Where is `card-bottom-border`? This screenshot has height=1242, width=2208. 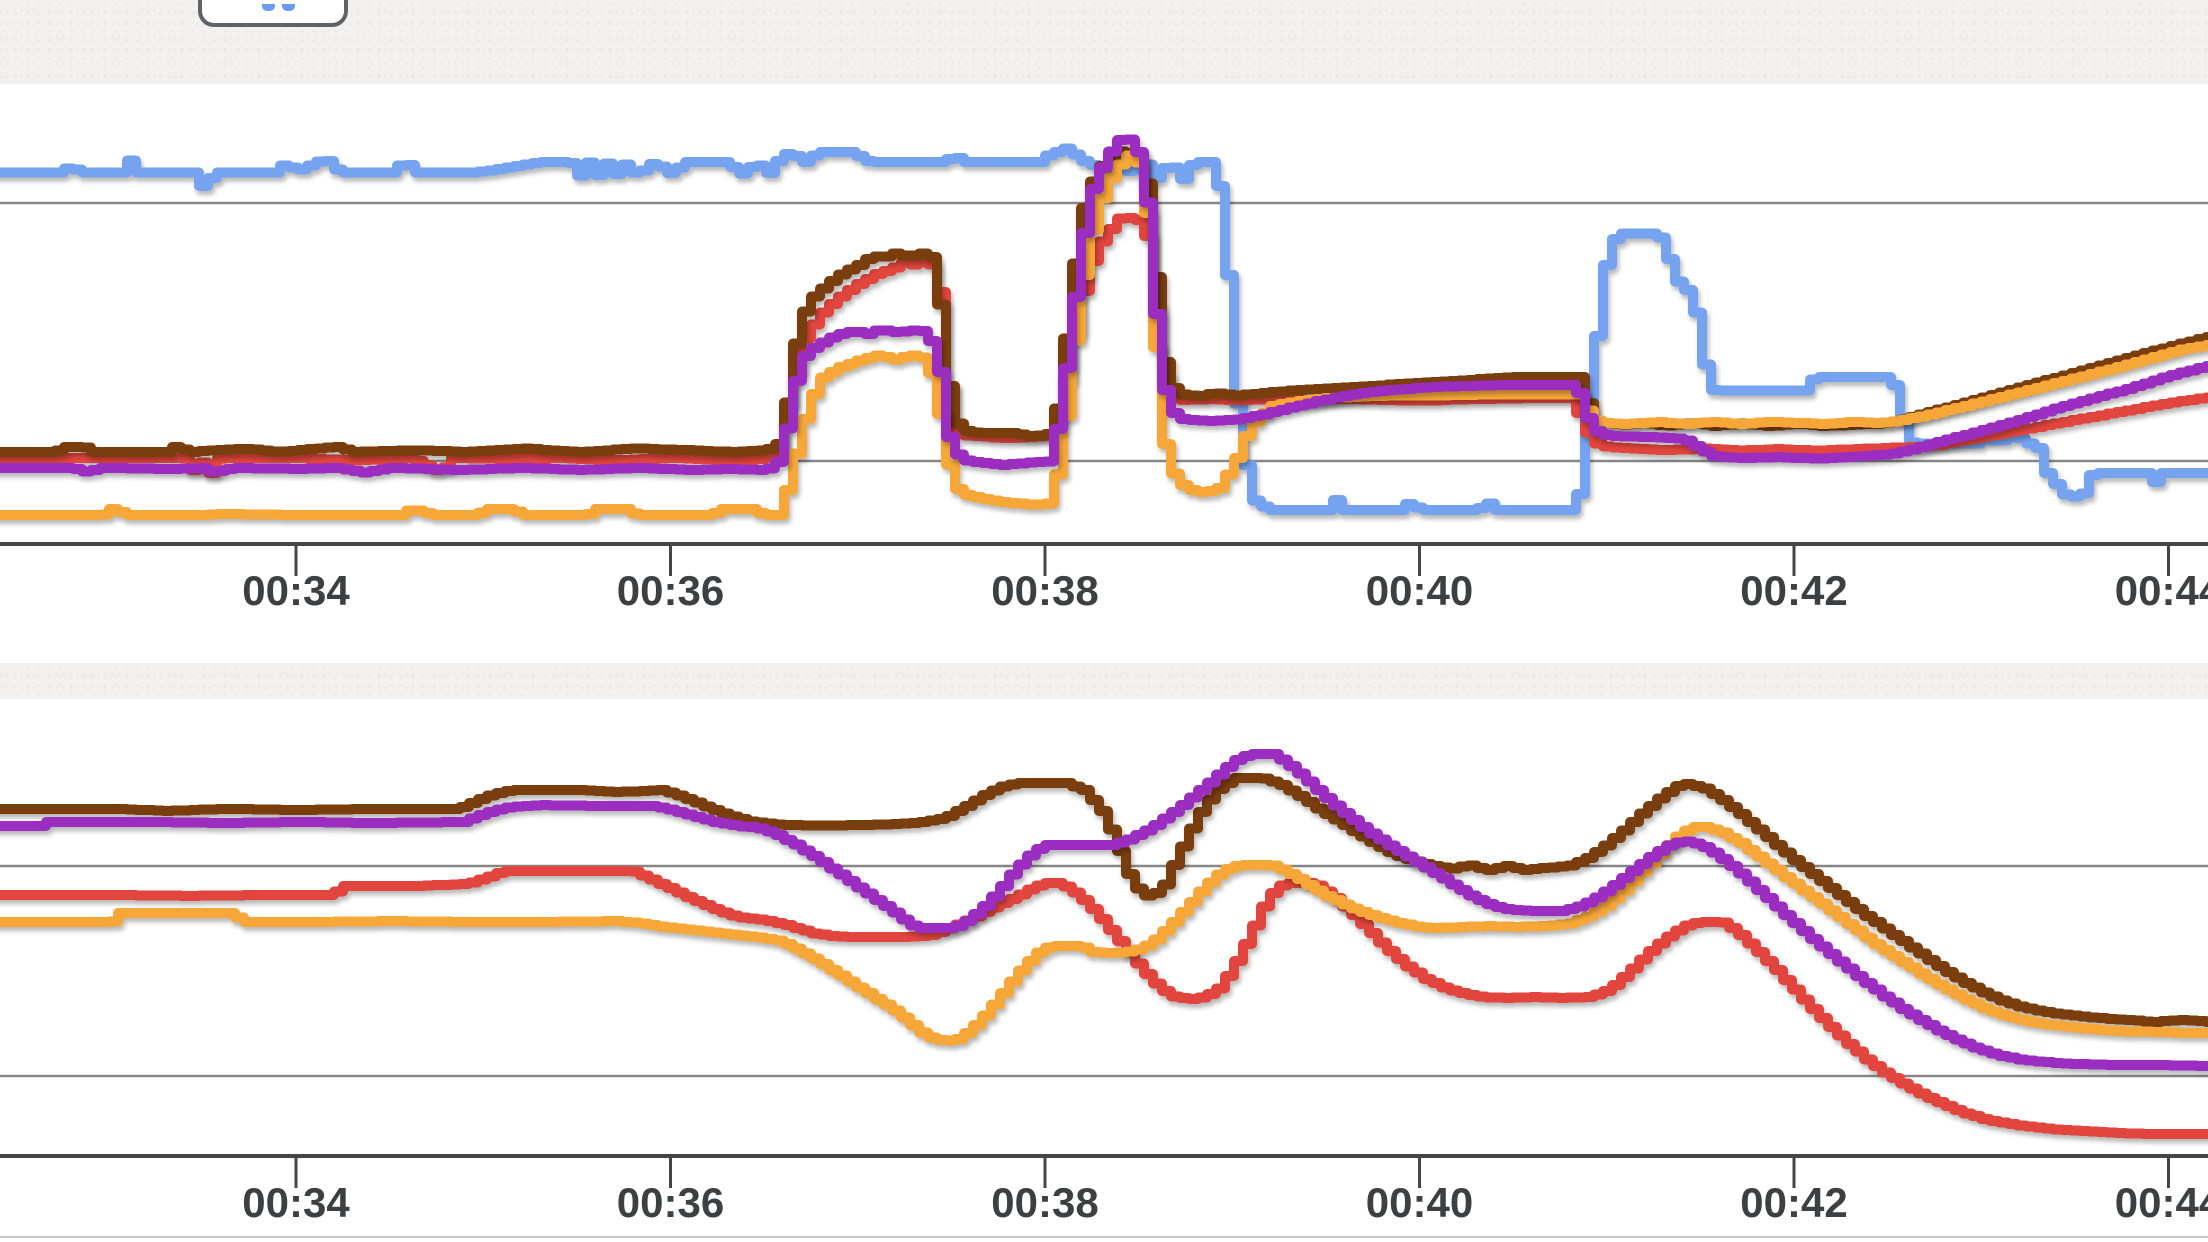 card-bottom-border is located at coordinates (1104, 1237).